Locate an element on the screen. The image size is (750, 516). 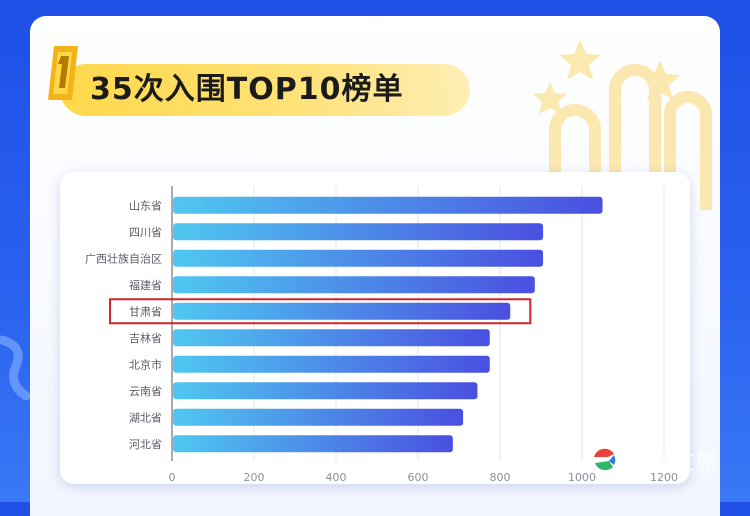
category-label: 北京市 is located at coordinates (145, 364).